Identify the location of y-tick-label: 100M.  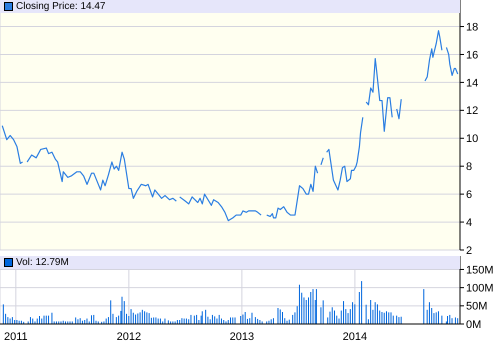
(480, 288).